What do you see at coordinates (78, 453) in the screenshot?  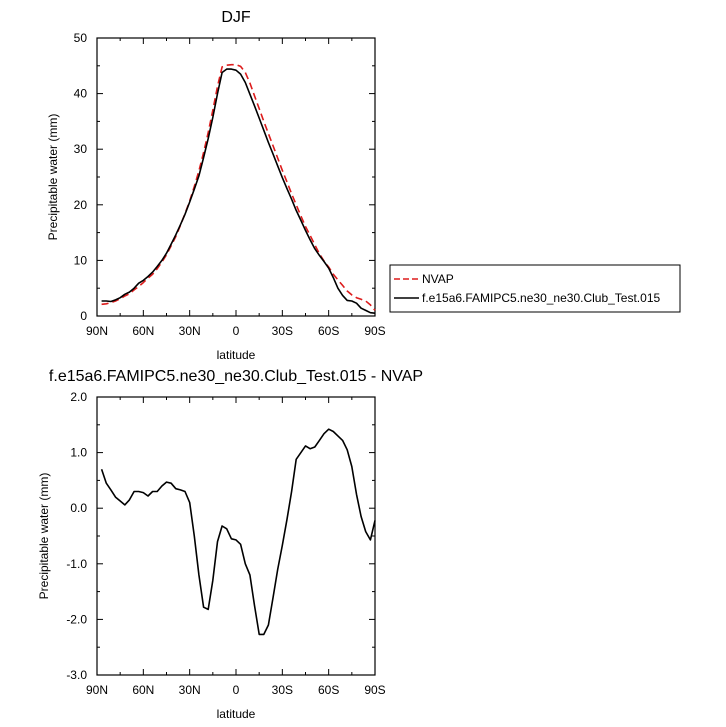 I see `y-tick-label: 1.0` at bounding box center [78, 453].